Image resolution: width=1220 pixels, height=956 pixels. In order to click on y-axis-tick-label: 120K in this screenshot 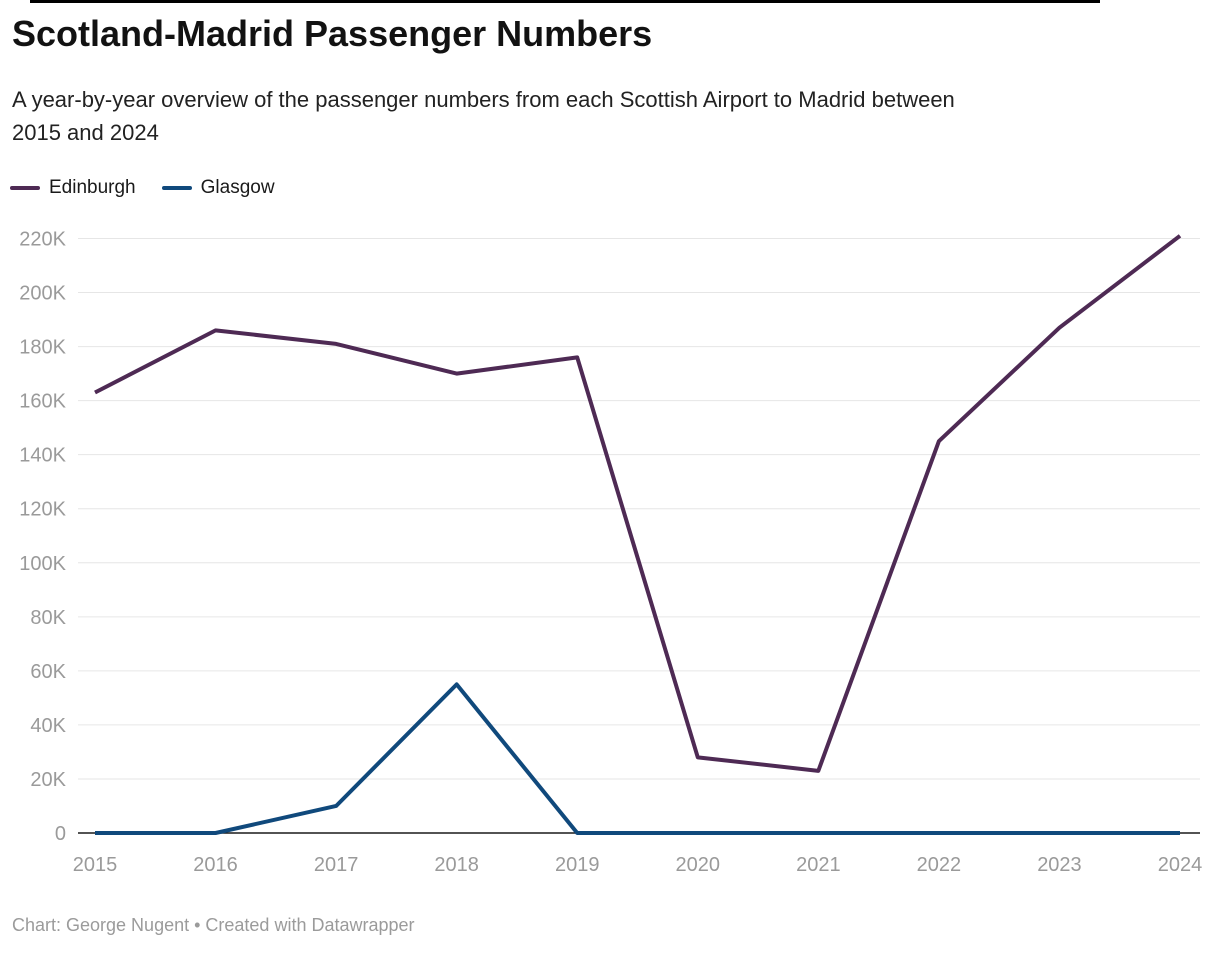, I will do `click(42, 510)`.